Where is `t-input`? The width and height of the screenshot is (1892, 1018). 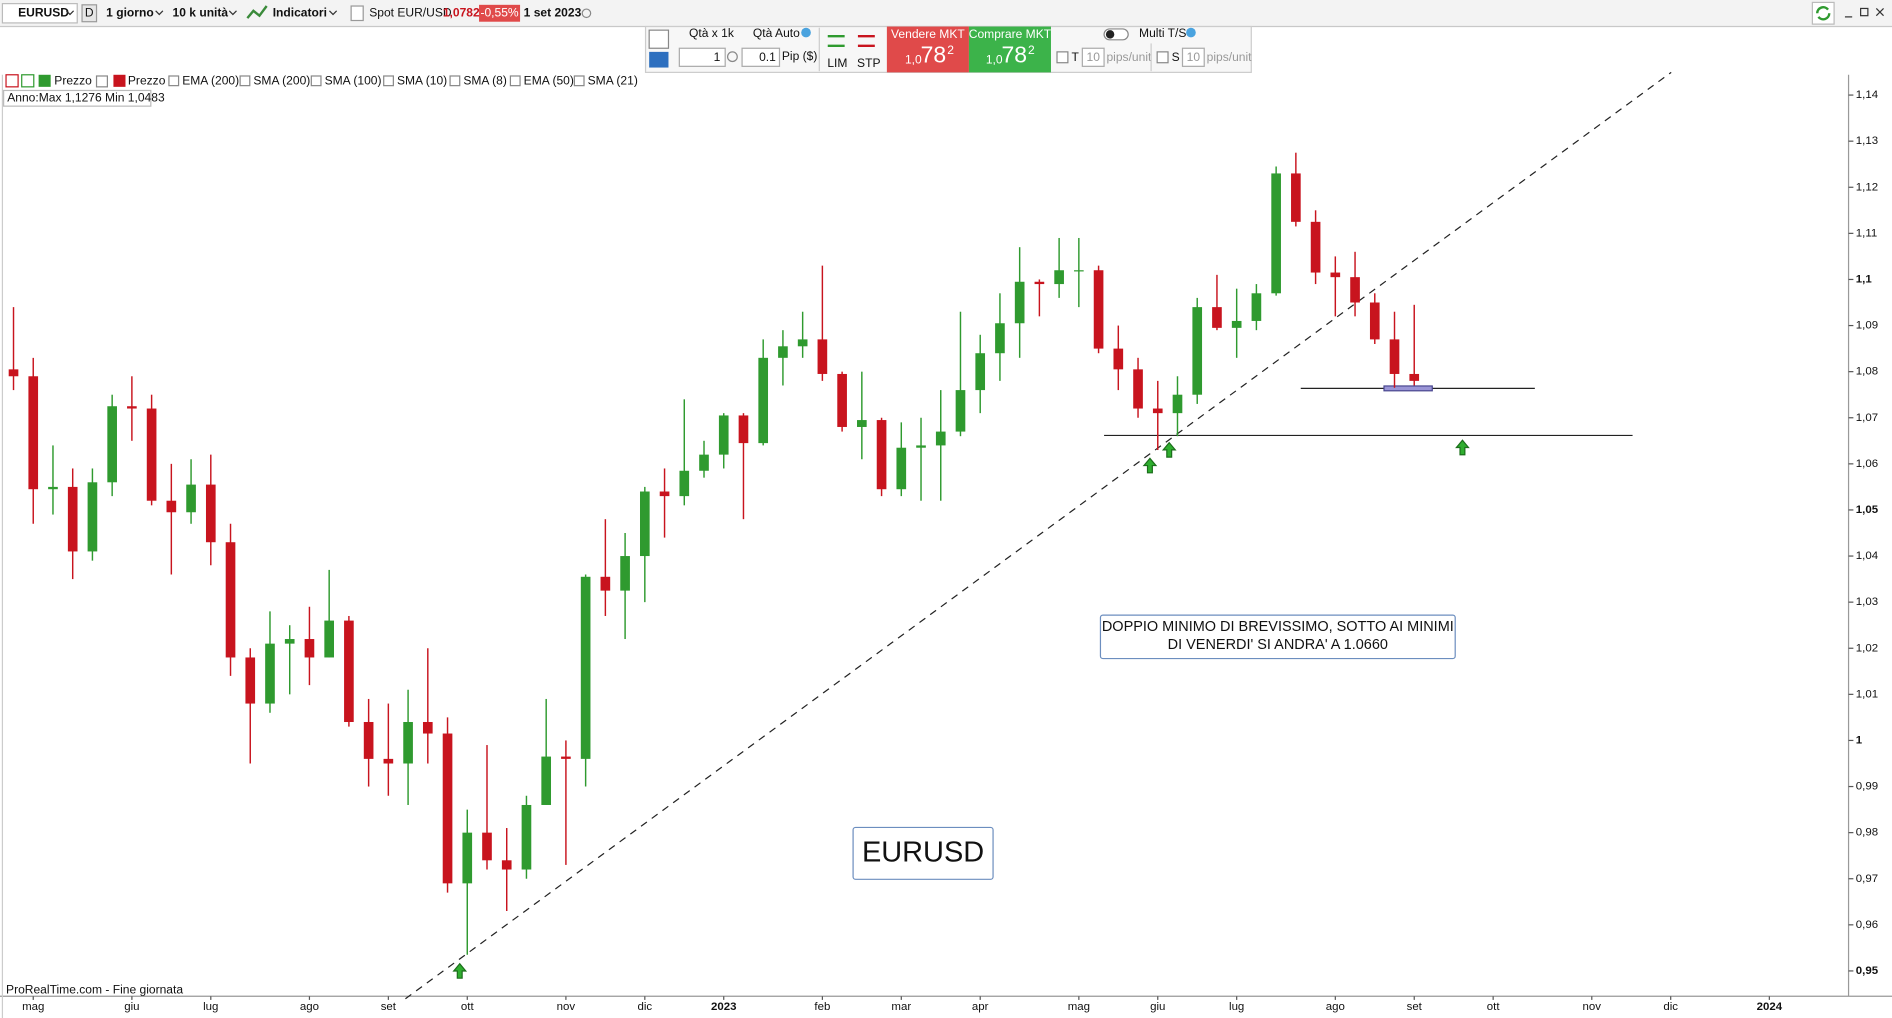
t-input is located at coordinates (1093, 57).